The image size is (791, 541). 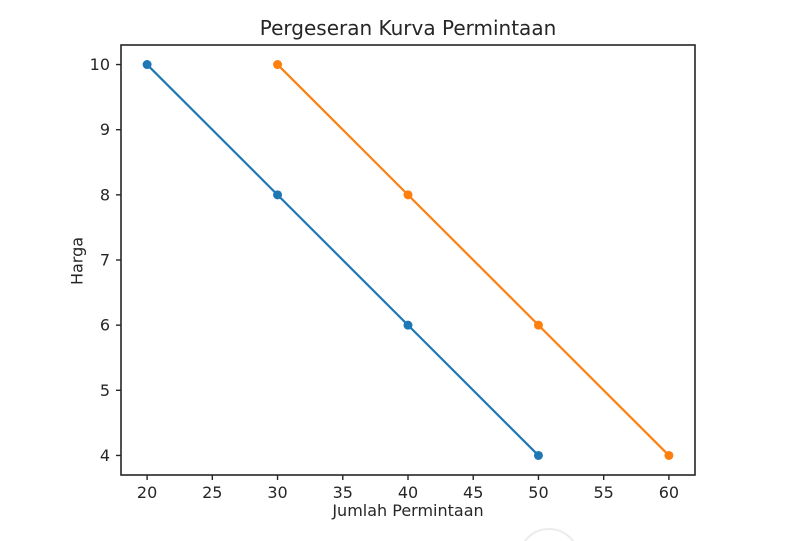 I want to click on x-axis-label: Jumlah Permintaan, so click(x=408, y=510).